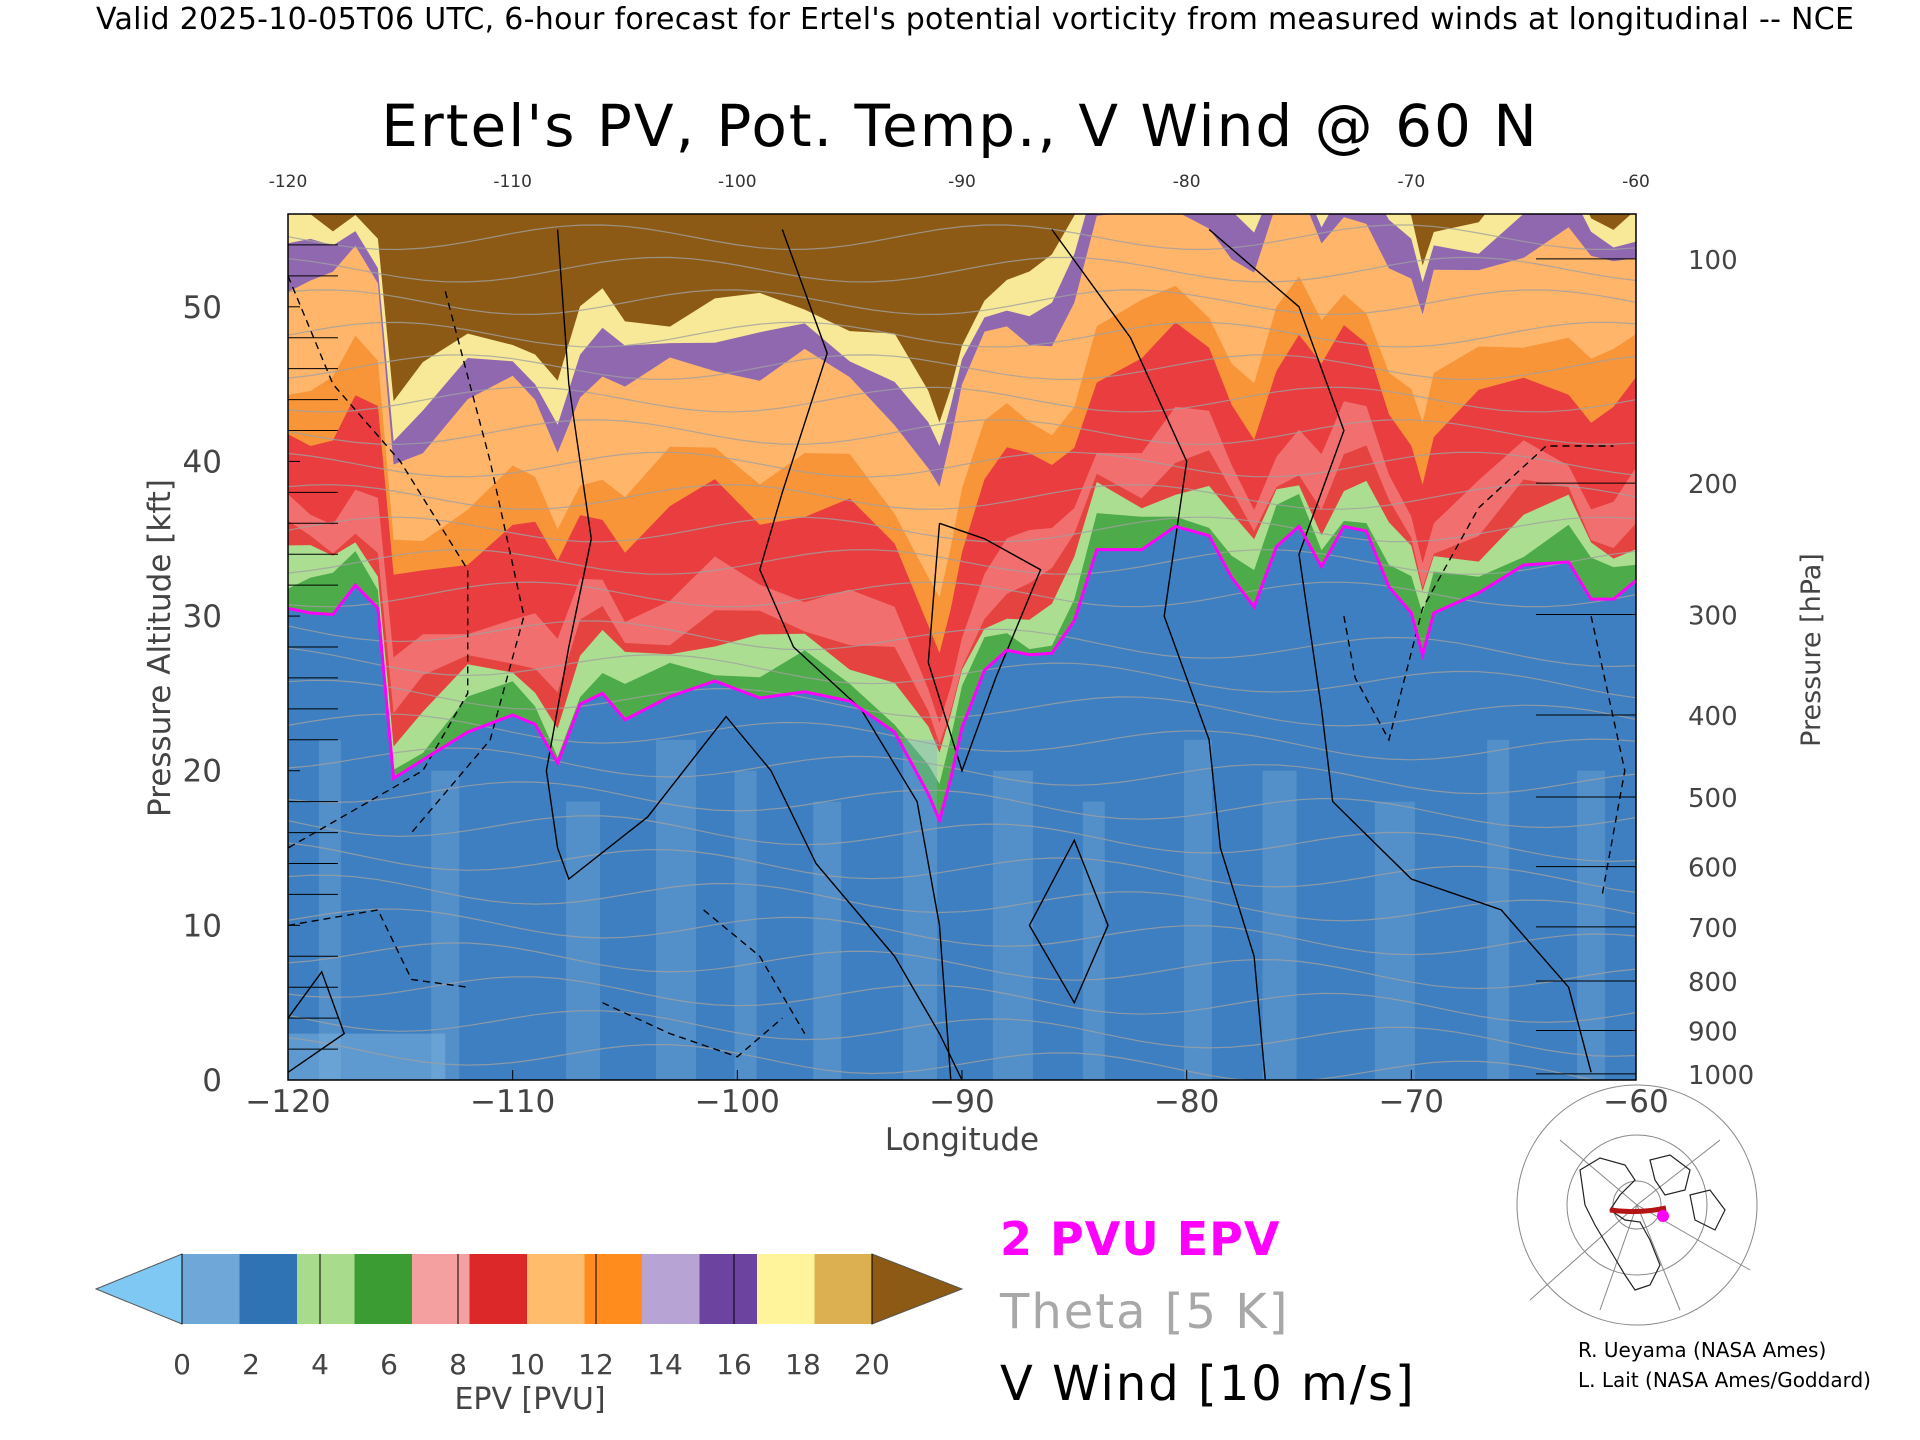 This screenshot has width=1920, height=1440. Describe the element at coordinates (1713, 261) in the screenshot. I see `pressure-tick-label: 100` at that location.